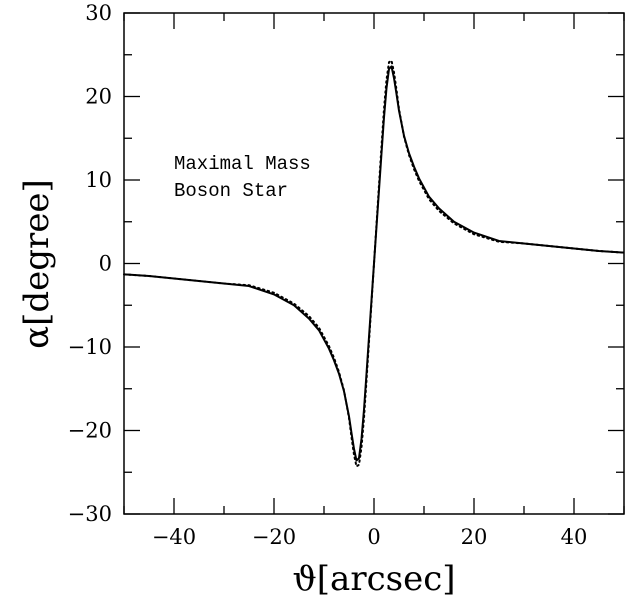  I want to click on annotation-line-1: Maximal Mass, so click(242, 164).